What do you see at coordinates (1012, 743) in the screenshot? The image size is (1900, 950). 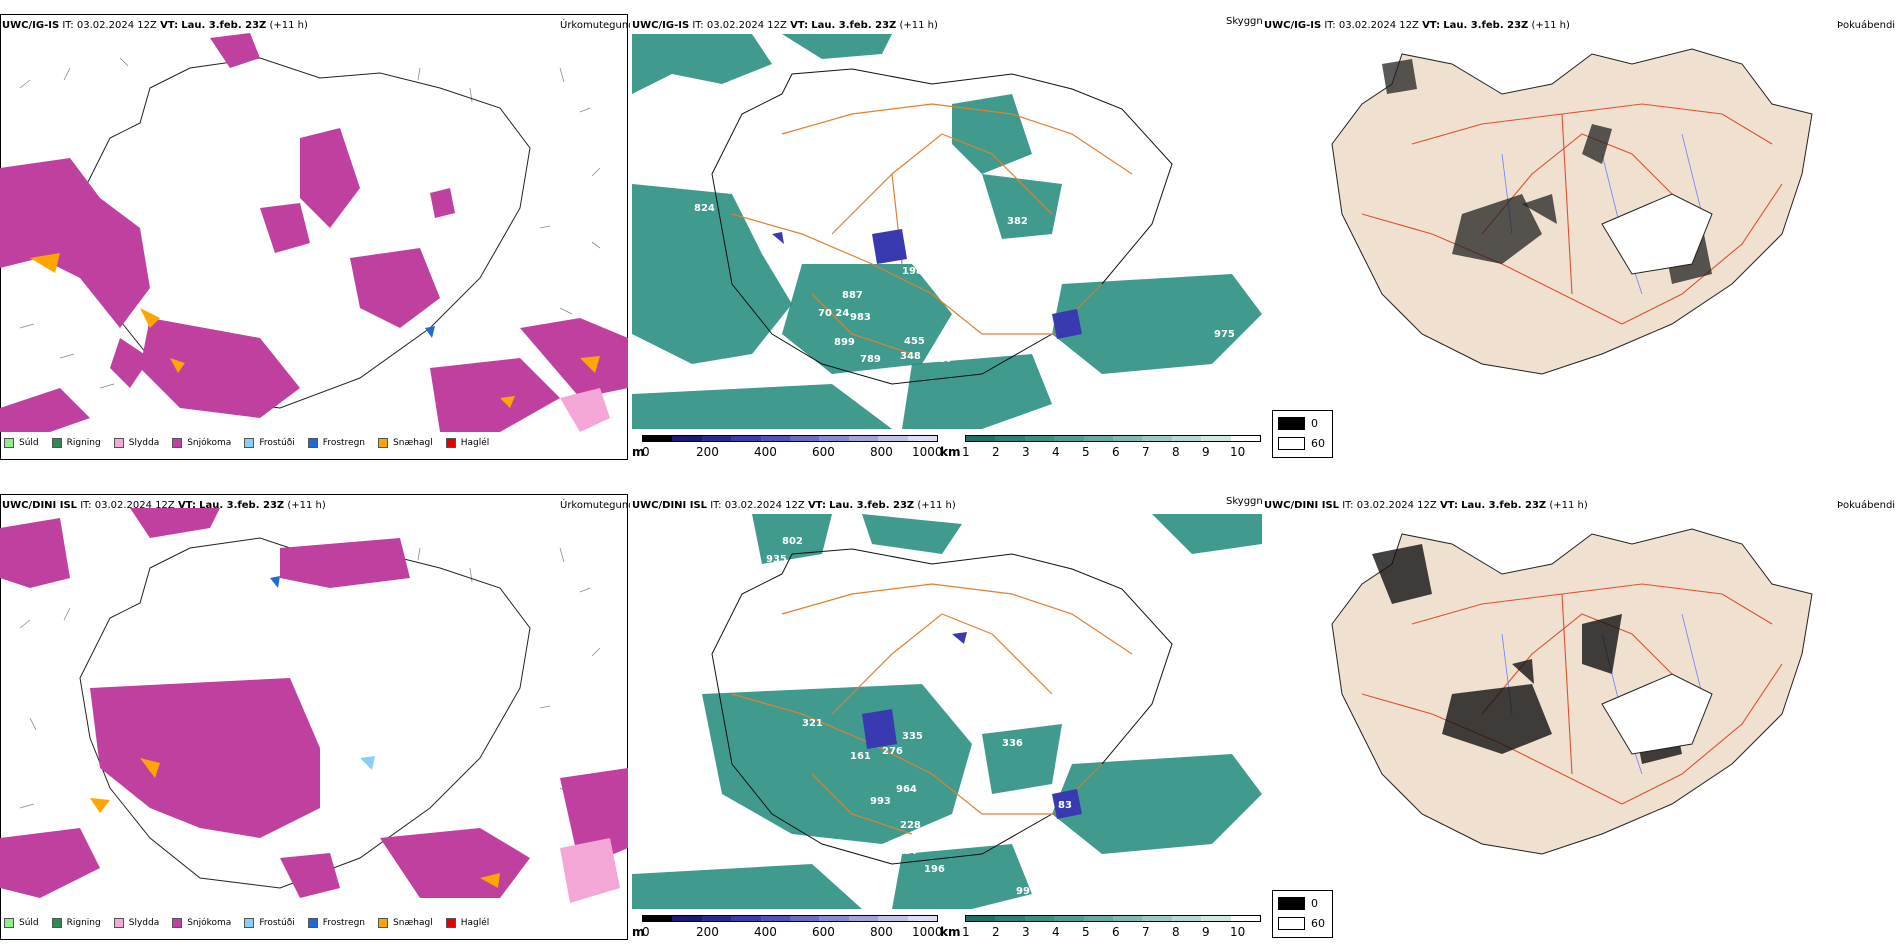 I see `station-label: 336` at bounding box center [1012, 743].